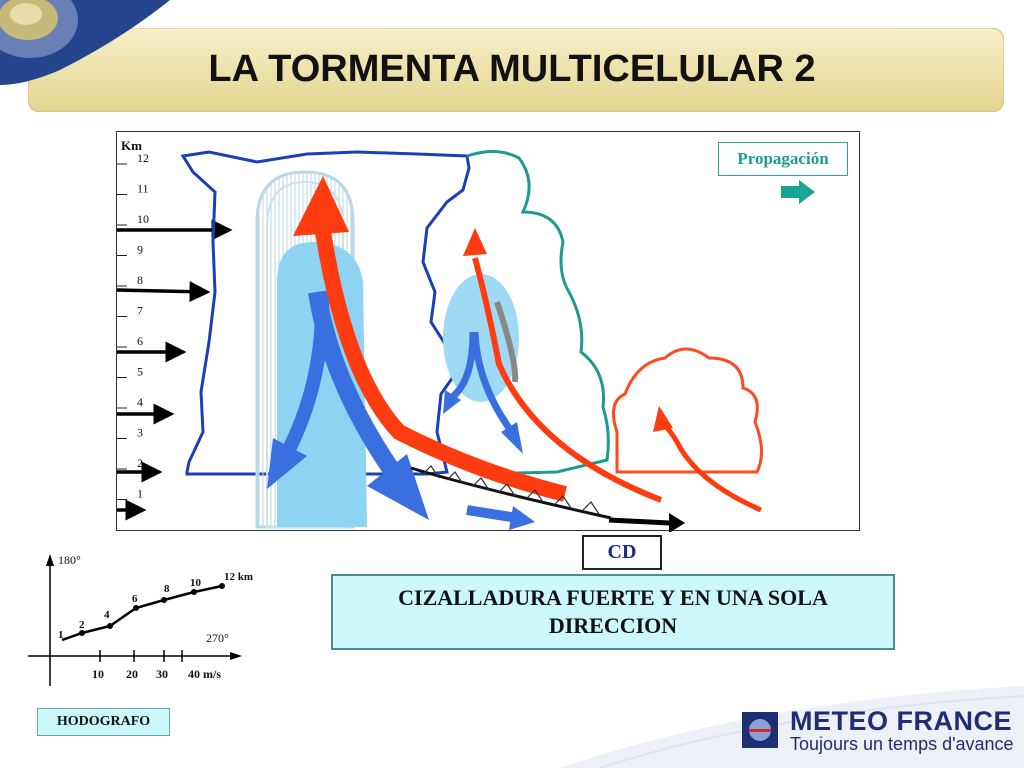 Image resolution: width=1024 pixels, height=768 pixels. What do you see at coordinates (622, 552) in the screenshot?
I see `cd-label: CD` at bounding box center [622, 552].